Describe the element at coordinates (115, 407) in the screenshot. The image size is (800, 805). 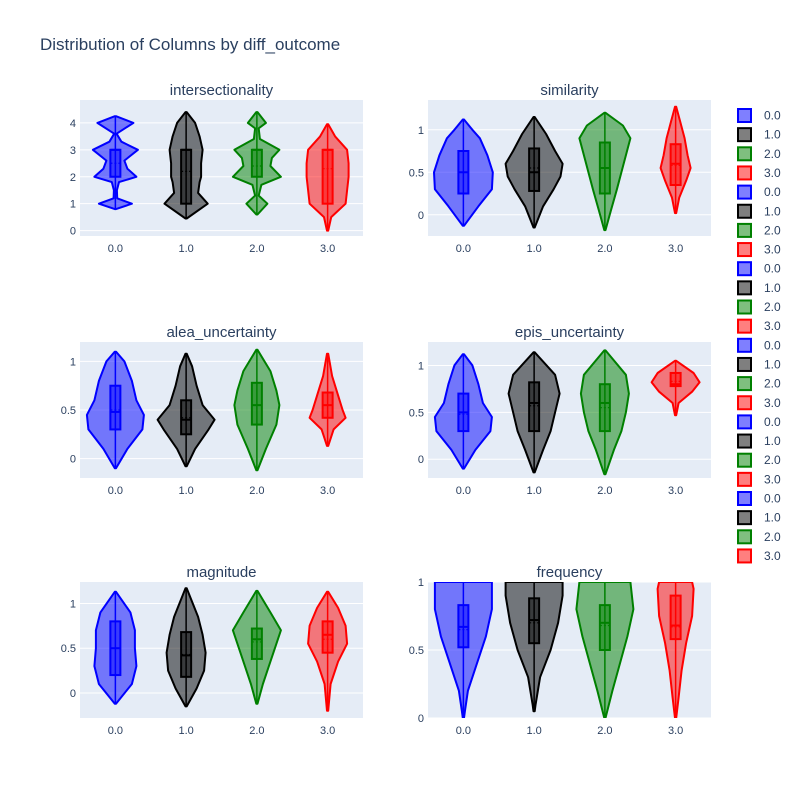
I see `box-0.0` at that location.